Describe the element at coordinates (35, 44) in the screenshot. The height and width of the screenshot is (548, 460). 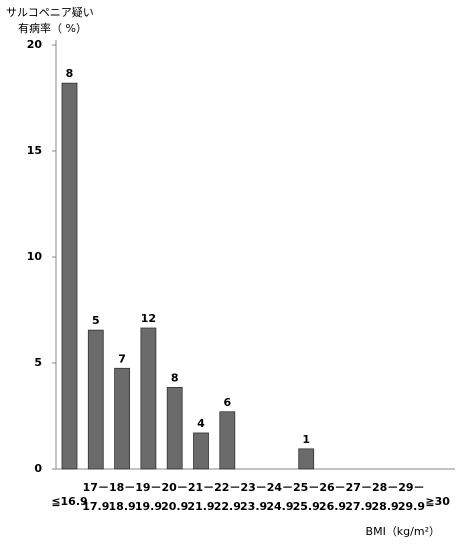
I see `y-tick-label: 20` at that location.